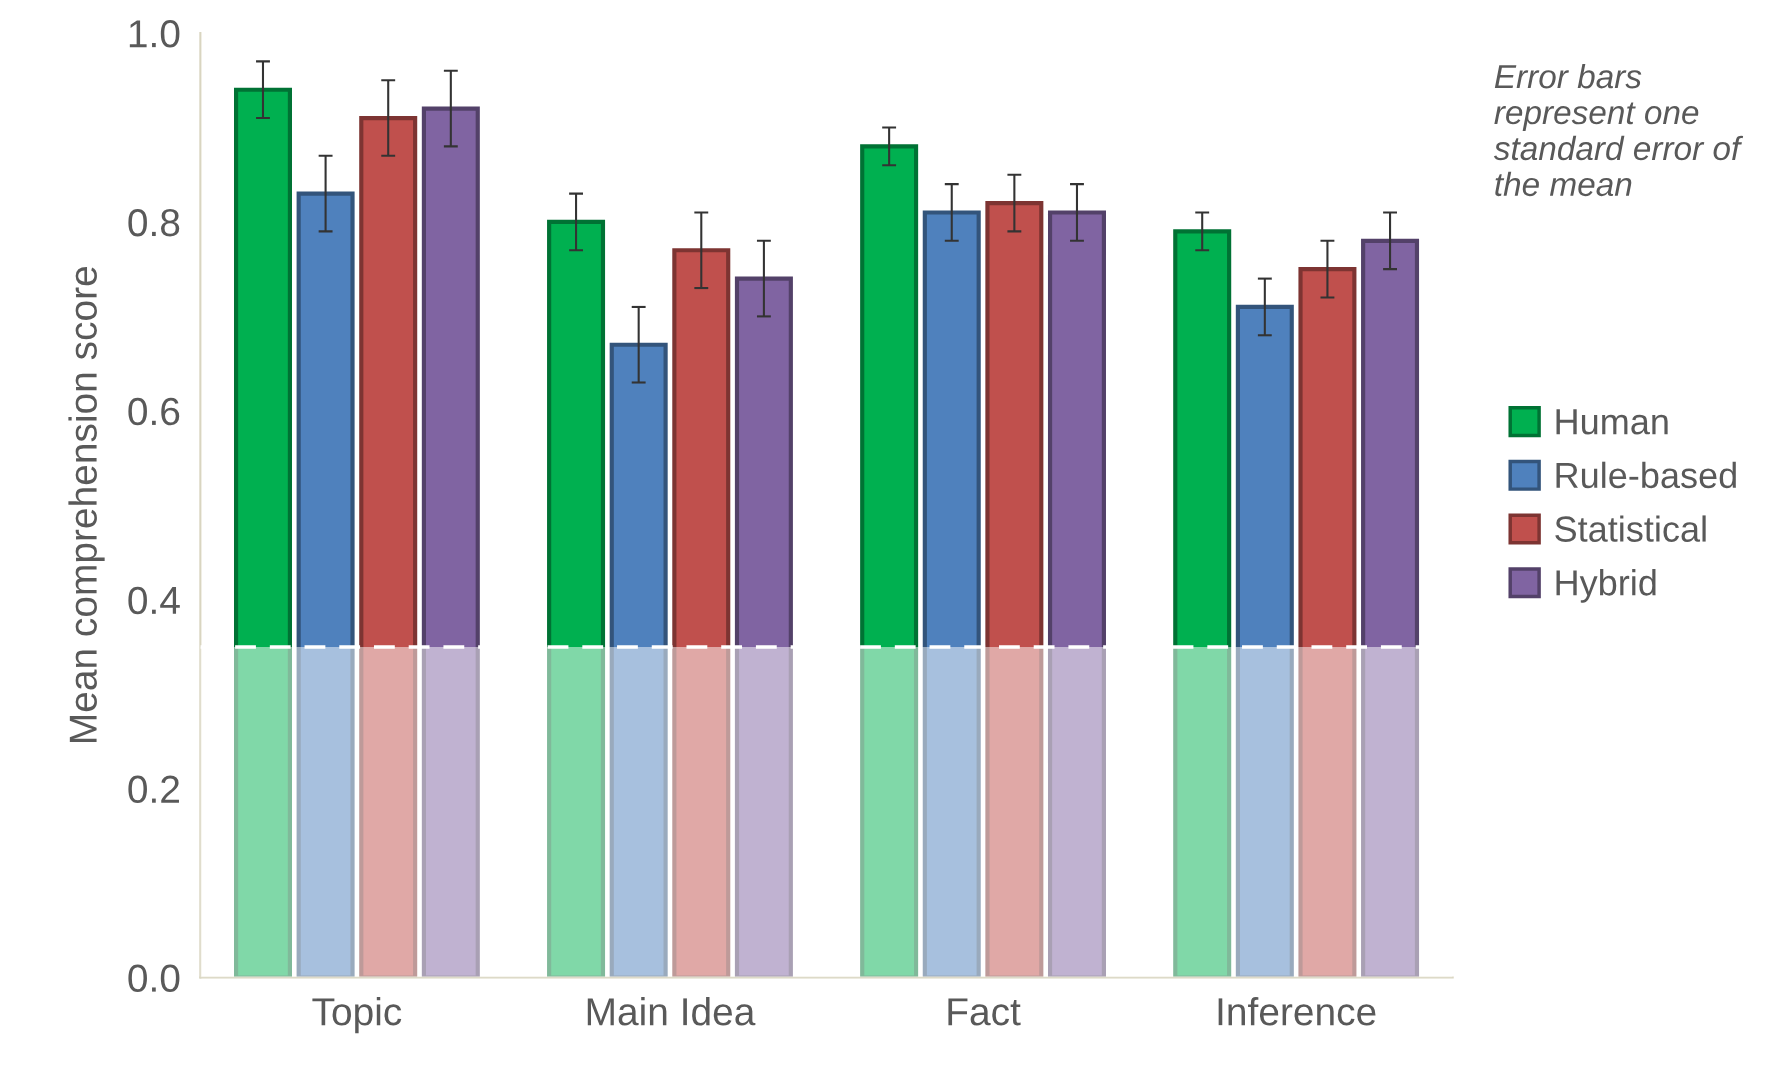  I want to click on y-tick-label: 0.0, so click(154, 978).